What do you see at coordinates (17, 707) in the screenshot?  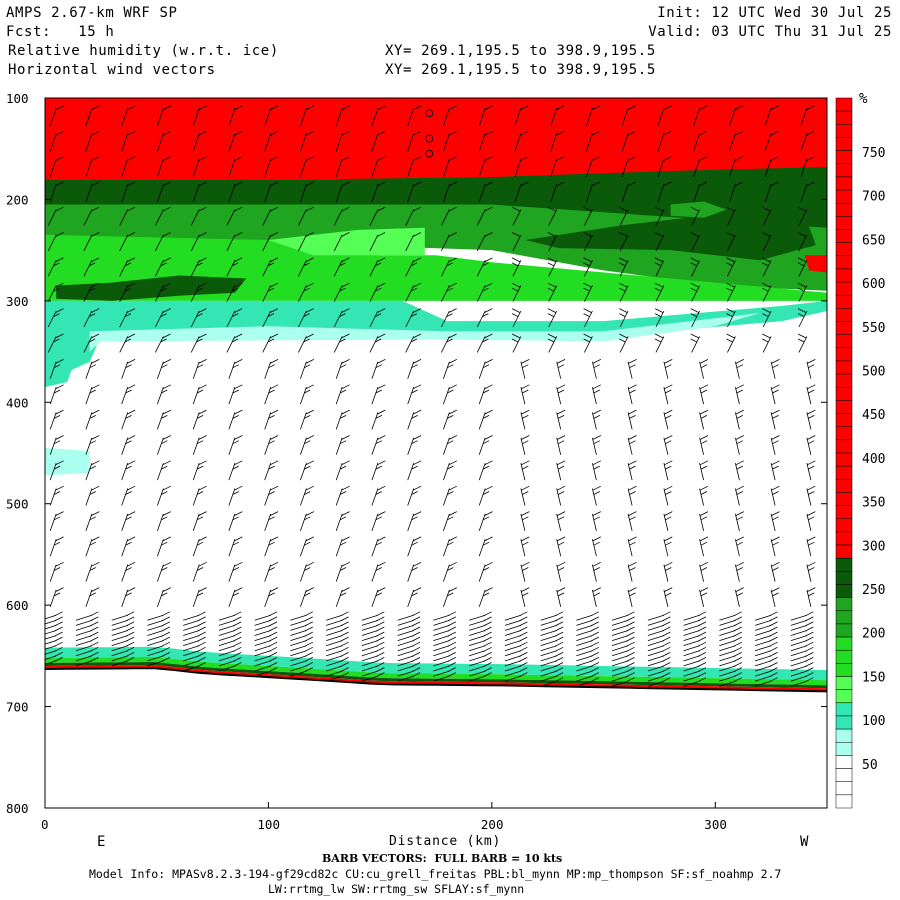 I see `y-tick-label: 700` at bounding box center [17, 707].